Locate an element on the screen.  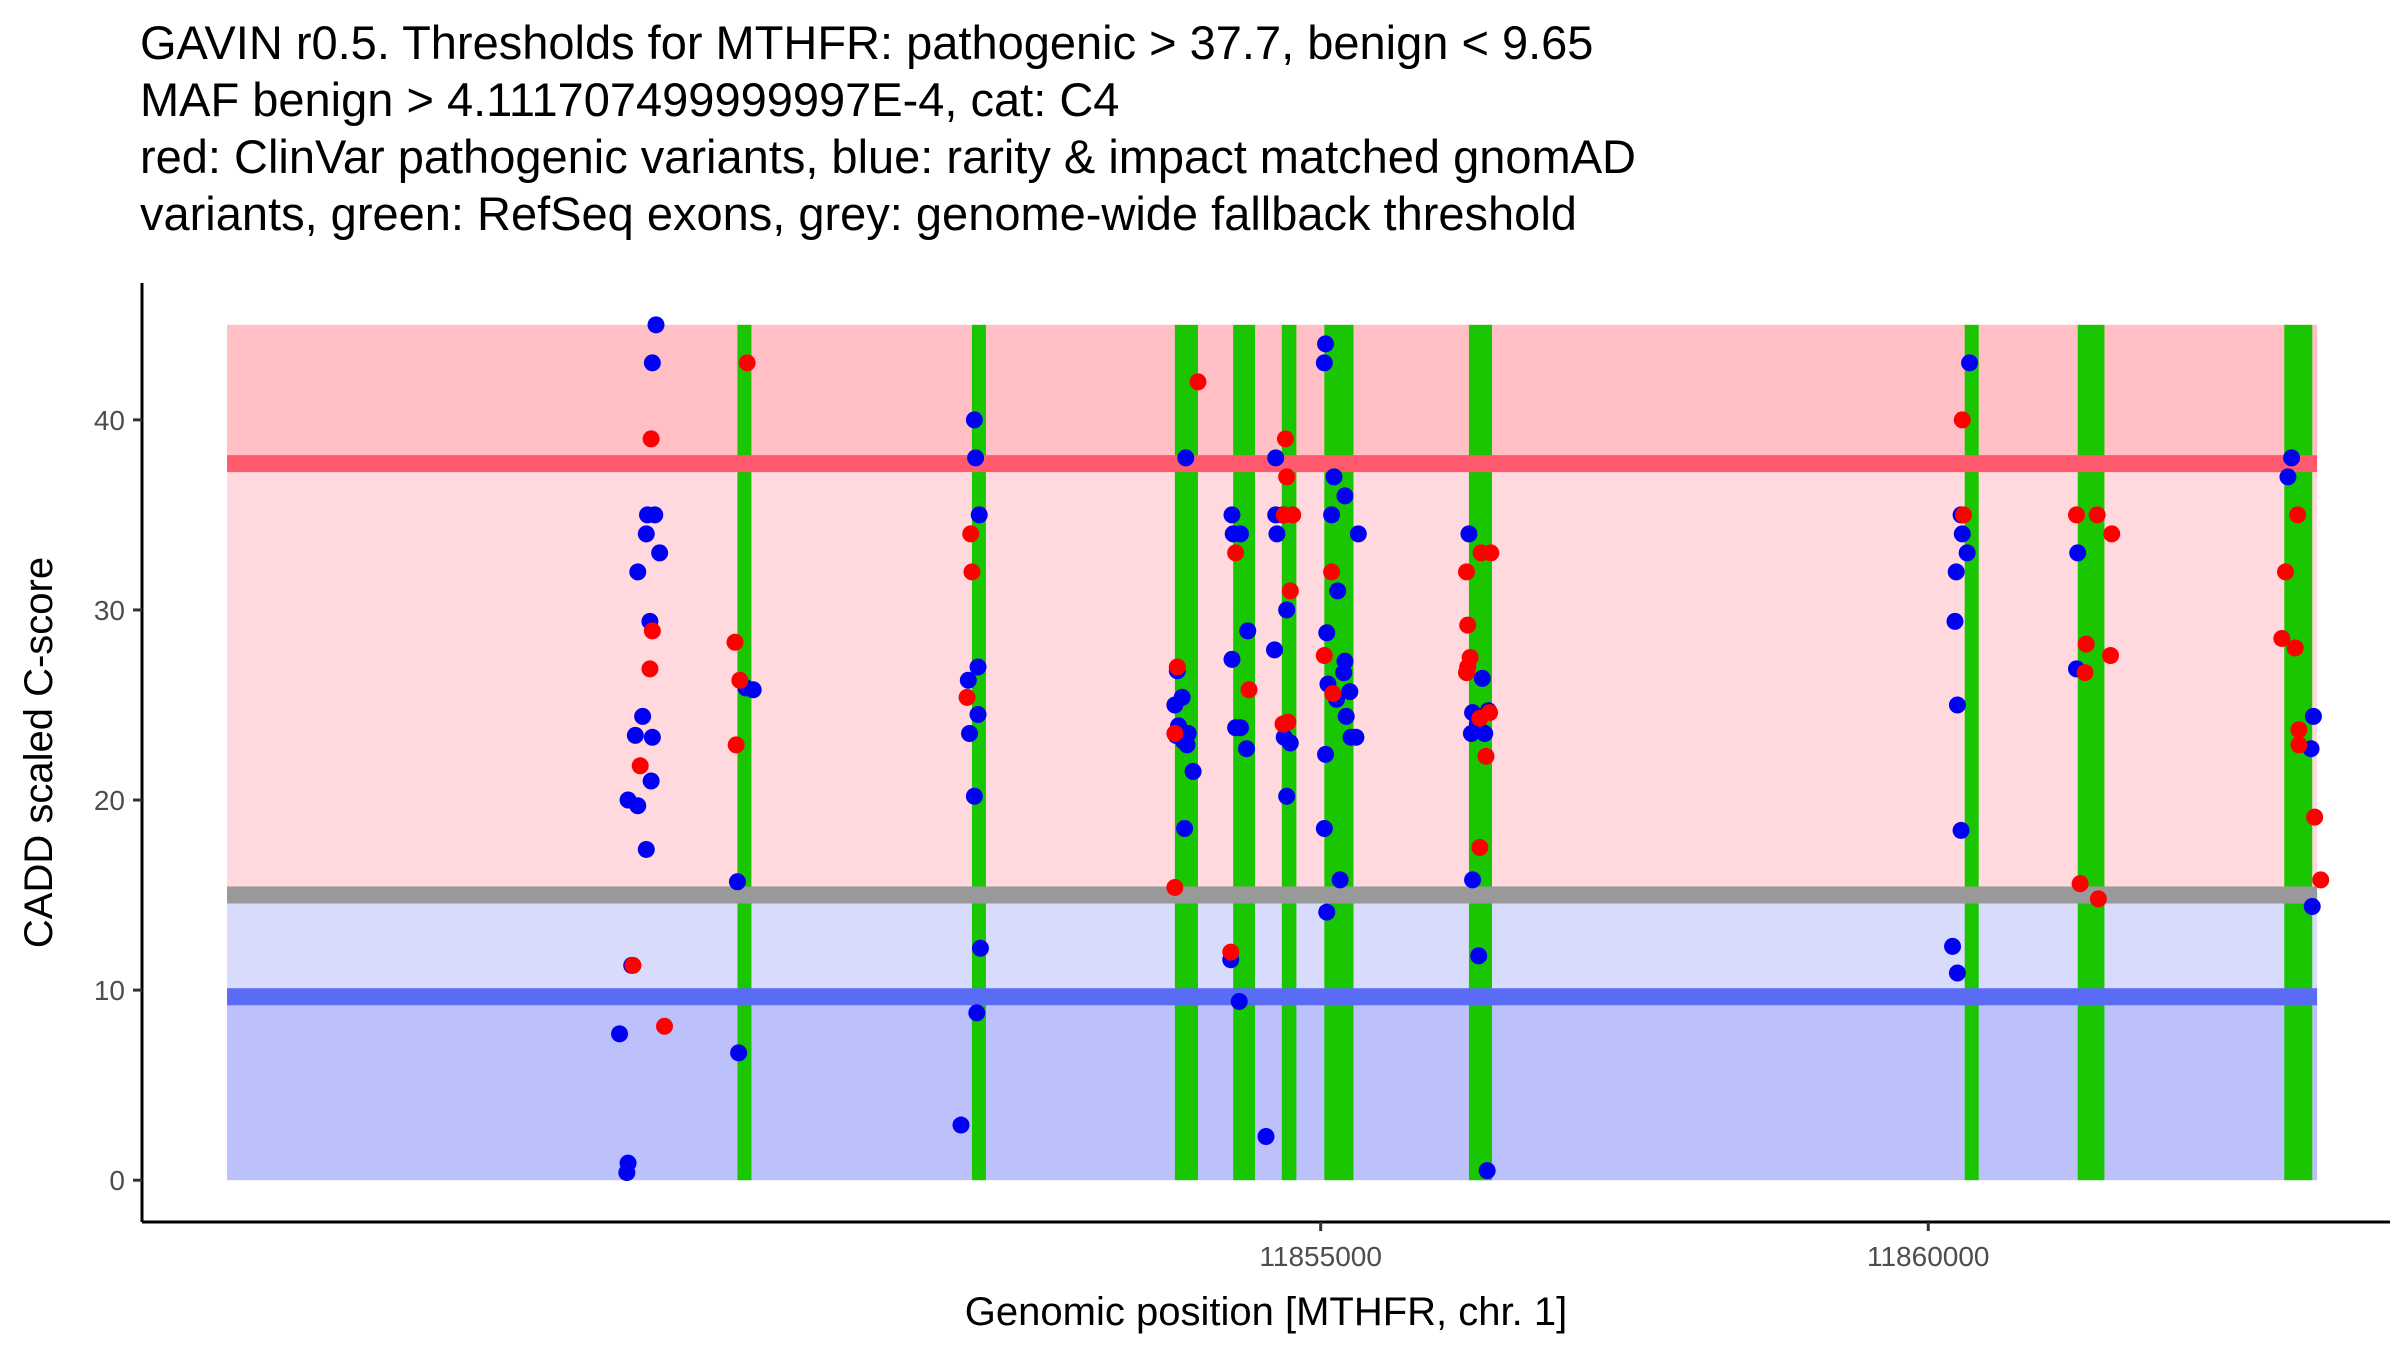
y-tick-label-0: 0 is located at coordinates (117, 1180).